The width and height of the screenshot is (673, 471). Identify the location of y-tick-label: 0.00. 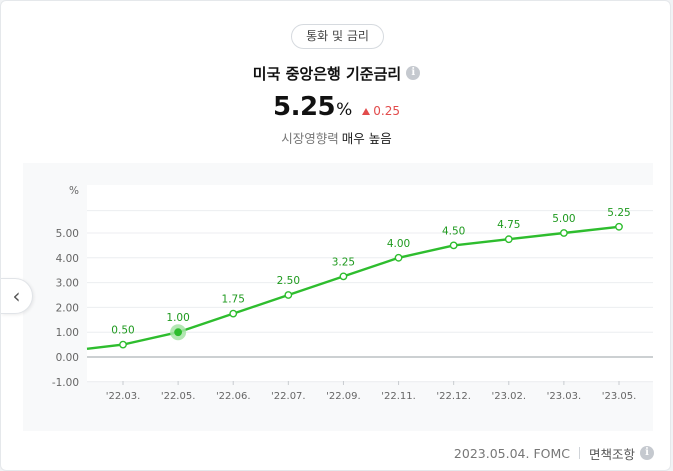
(67, 358).